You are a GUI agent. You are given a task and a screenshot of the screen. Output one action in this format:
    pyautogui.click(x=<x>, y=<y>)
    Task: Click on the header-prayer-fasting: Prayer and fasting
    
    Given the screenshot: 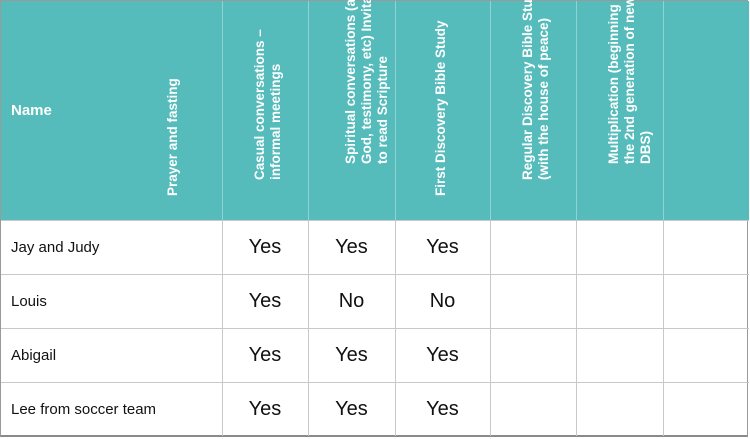 What is the action you would take?
    pyautogui.click(x=237, y=111)
    